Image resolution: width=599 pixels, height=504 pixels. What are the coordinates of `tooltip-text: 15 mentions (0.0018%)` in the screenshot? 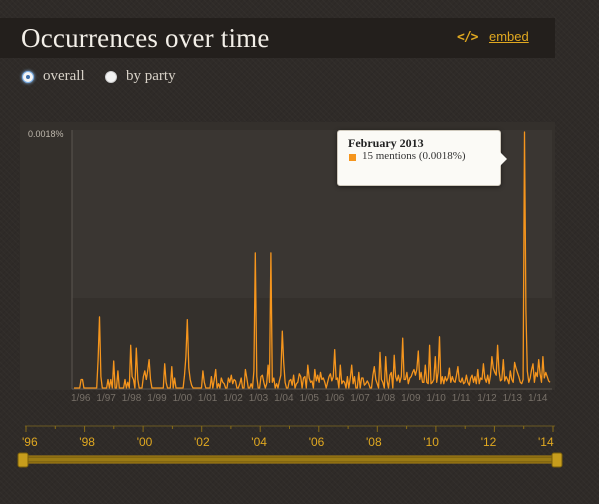 It's located at (414, 156).